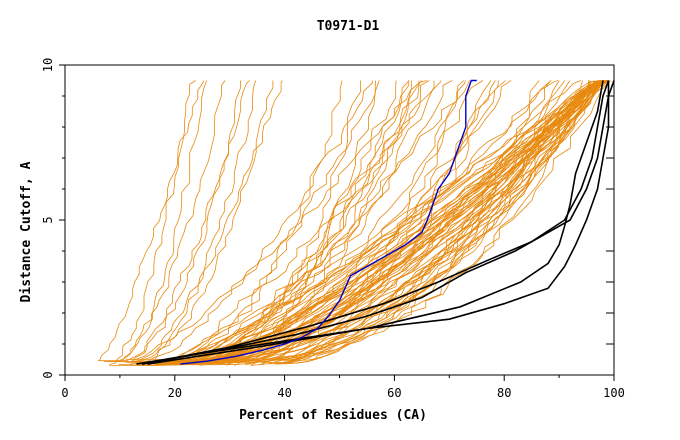 The width and height of the screenshot is (680, 440). Describe the element at coordinates (348, 26) in the screenshot. I see `chart-title: T0971-D1` at that location.